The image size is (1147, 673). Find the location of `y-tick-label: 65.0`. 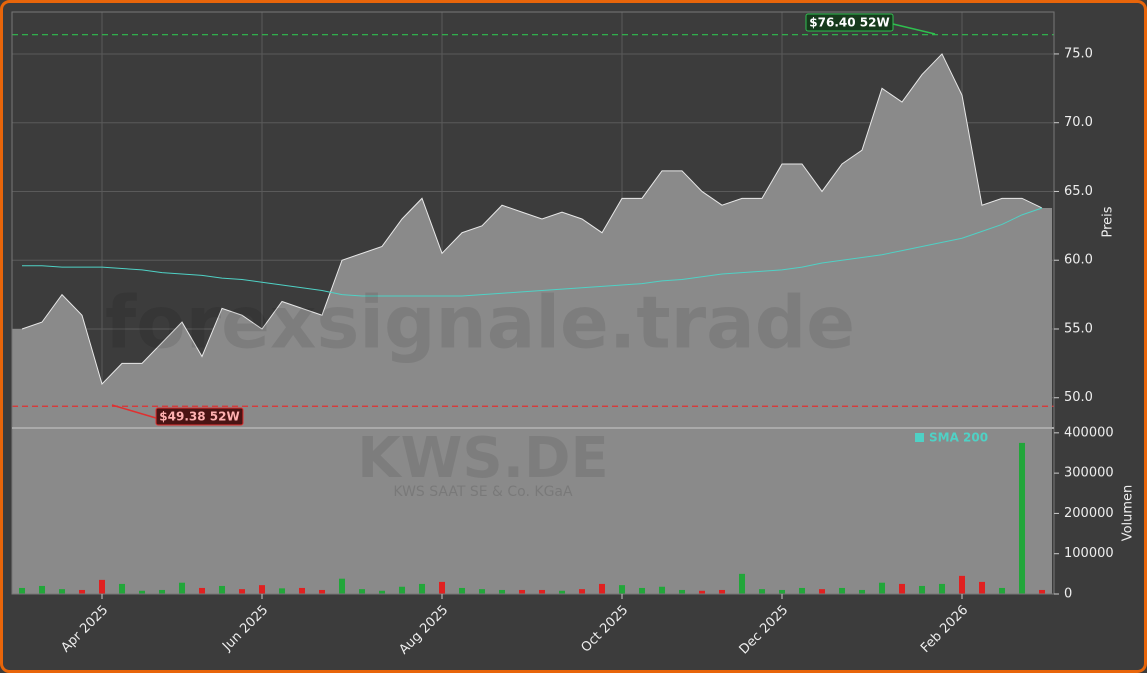

y-tick-label: 65.0 is located at coordinates (1078, 191).